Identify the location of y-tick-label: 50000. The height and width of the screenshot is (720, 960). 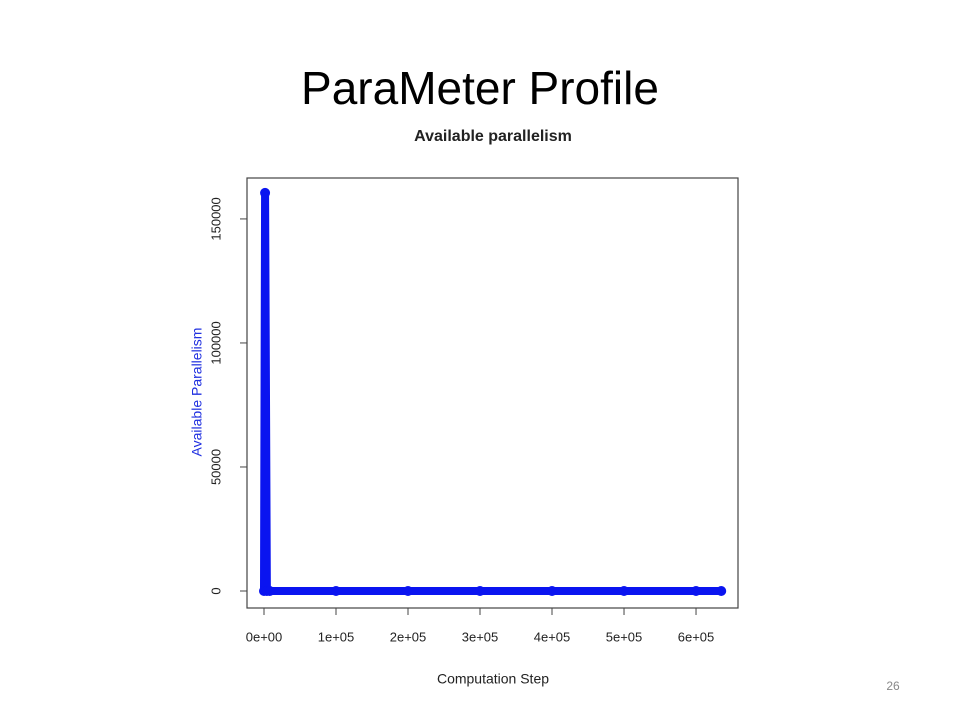
(215, 467).